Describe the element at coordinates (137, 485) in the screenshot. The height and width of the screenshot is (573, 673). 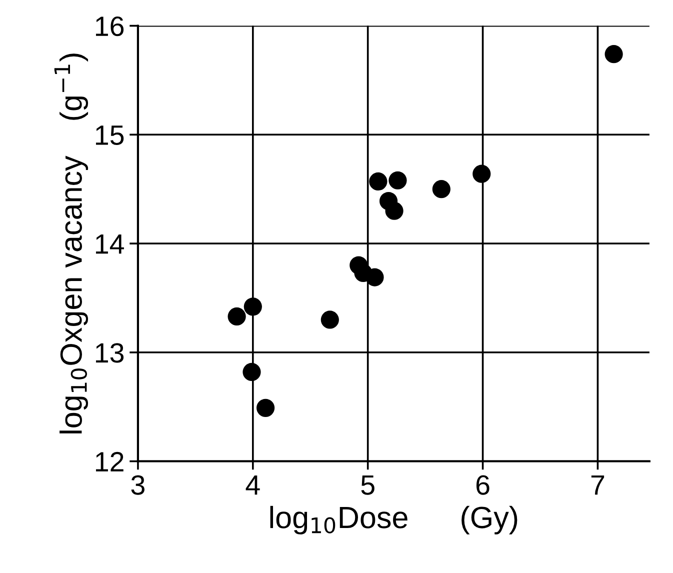
I see `x-tick-label: 3` at that location.